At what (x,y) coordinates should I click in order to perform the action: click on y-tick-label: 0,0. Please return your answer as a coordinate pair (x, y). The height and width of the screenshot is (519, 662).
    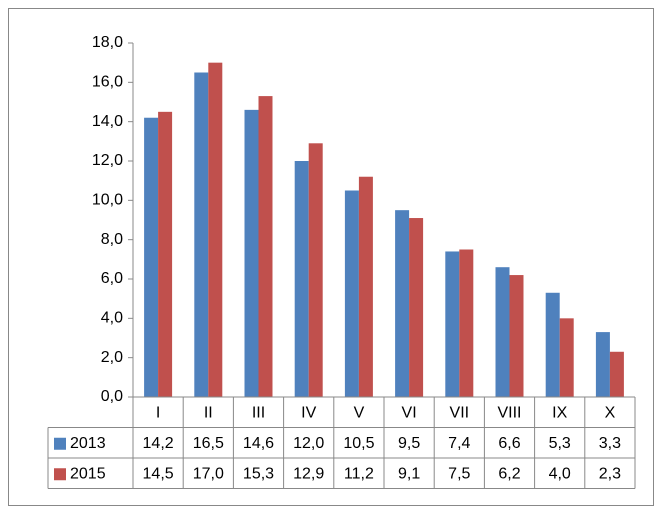
    Looking at the image, I should click on (112, 396).